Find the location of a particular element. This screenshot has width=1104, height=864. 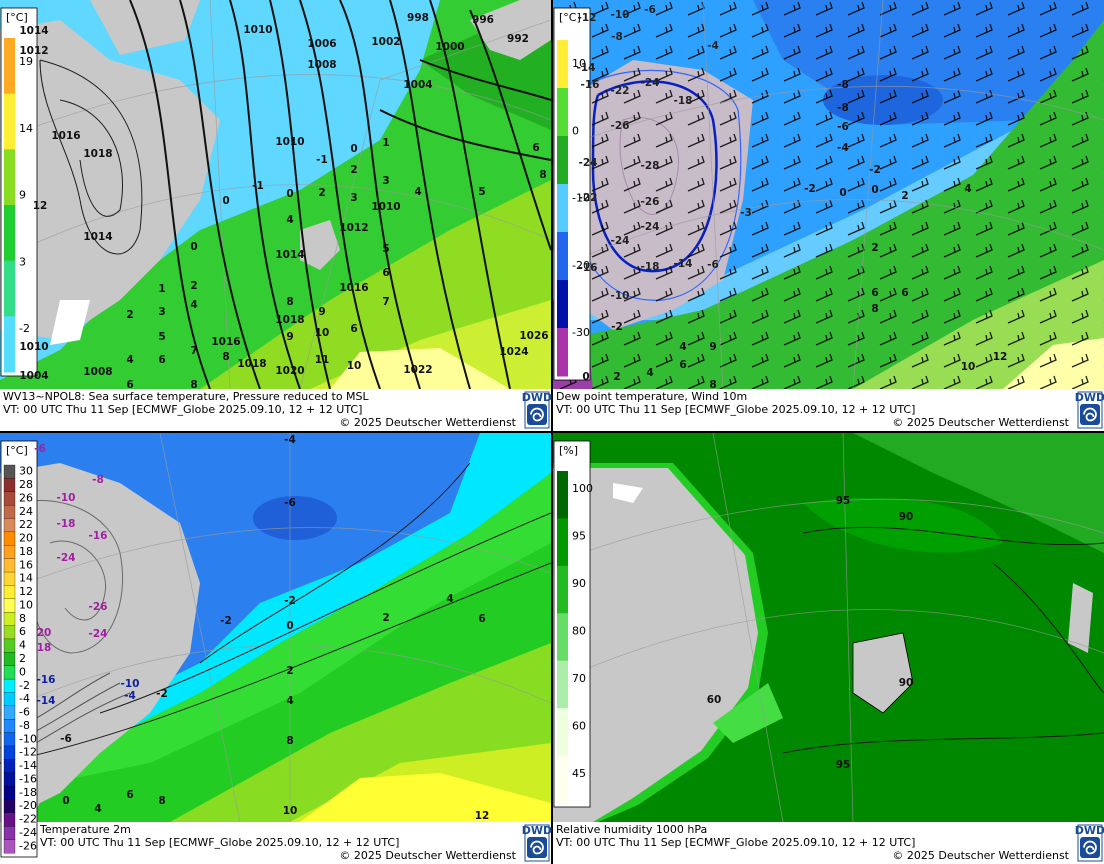

contour-label: -1 is located at coordinates (322, 160).